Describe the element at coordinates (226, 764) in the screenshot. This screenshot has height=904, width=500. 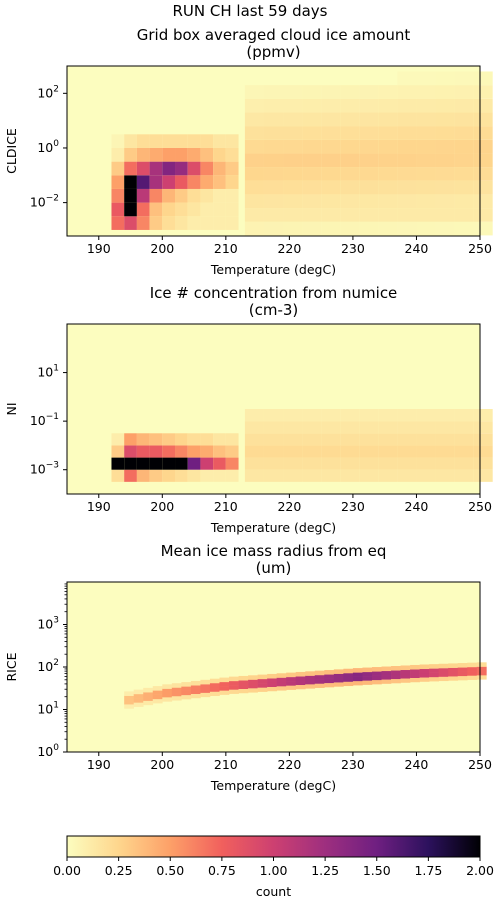
I see `x-tick-label: 210` at that location.